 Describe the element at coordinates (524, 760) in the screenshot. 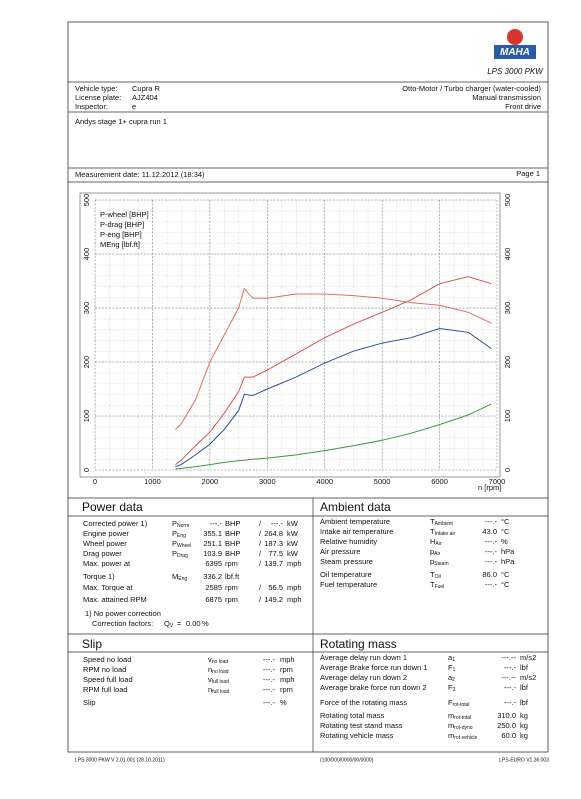

I see `footer-text: LPS-EURO V1.36.003` at that location.